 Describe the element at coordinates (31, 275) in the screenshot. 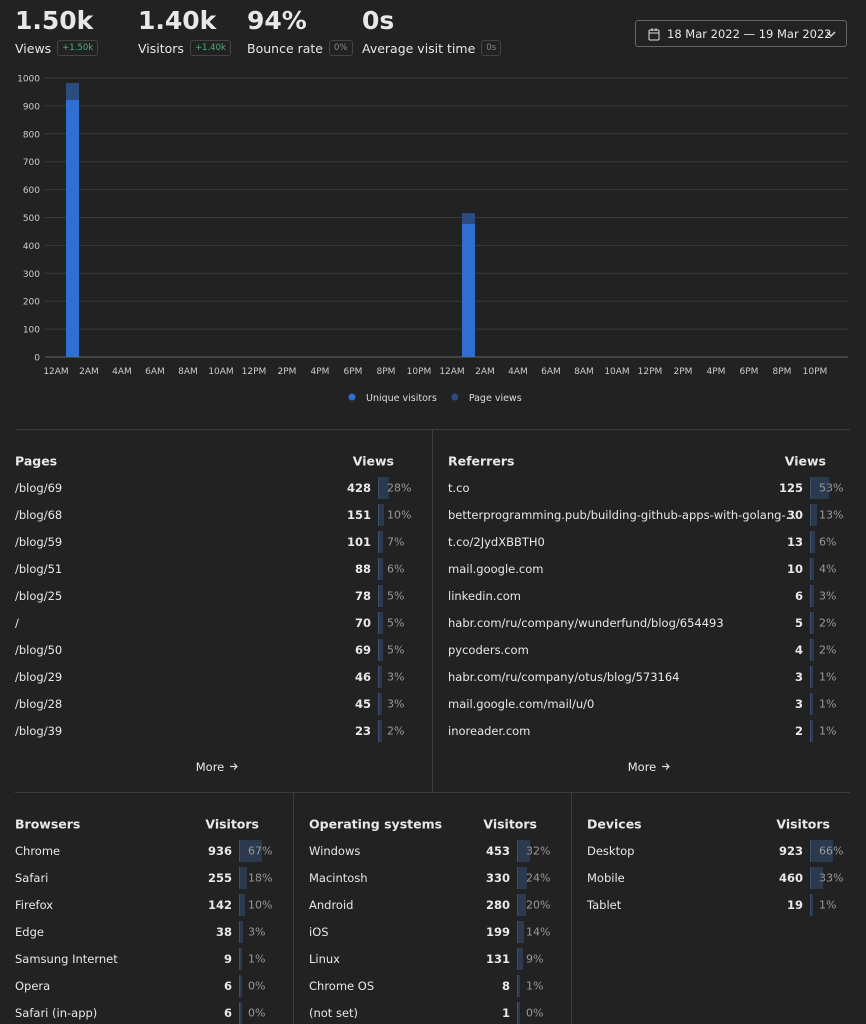

I see `y-tick-label: 300` at that location.